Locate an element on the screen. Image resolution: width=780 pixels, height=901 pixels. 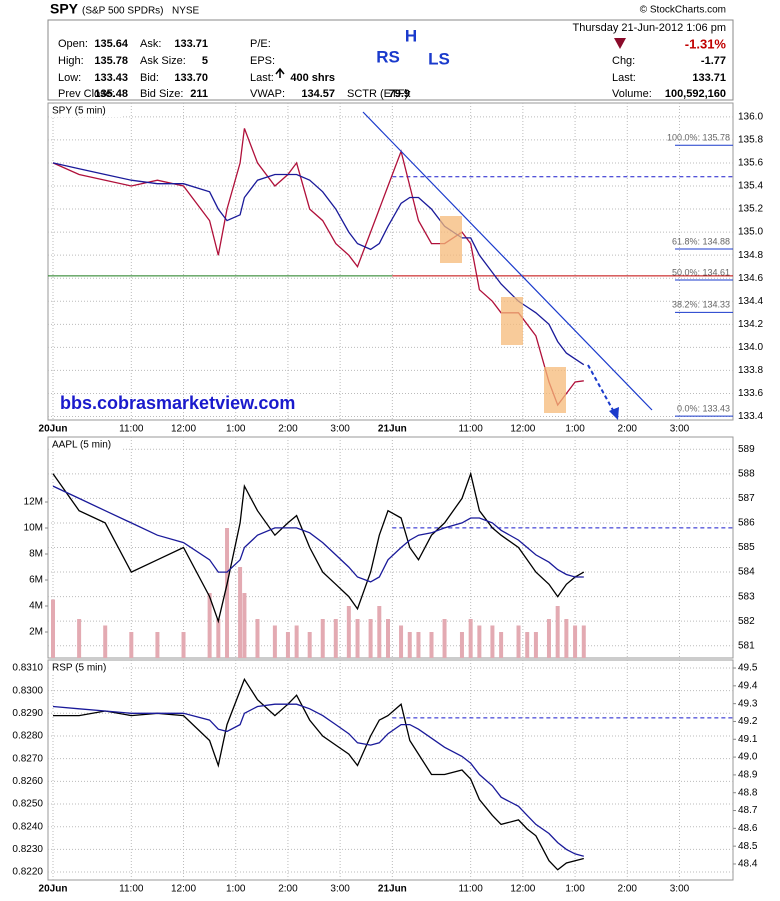
quote-value: 135.48 is located at coordinates (111, 94).